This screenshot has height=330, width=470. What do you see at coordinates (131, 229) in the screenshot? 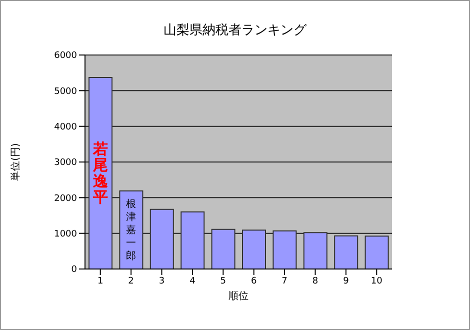
I see `annotation: 根津嘉一郎` at bounding box center [131, 229].